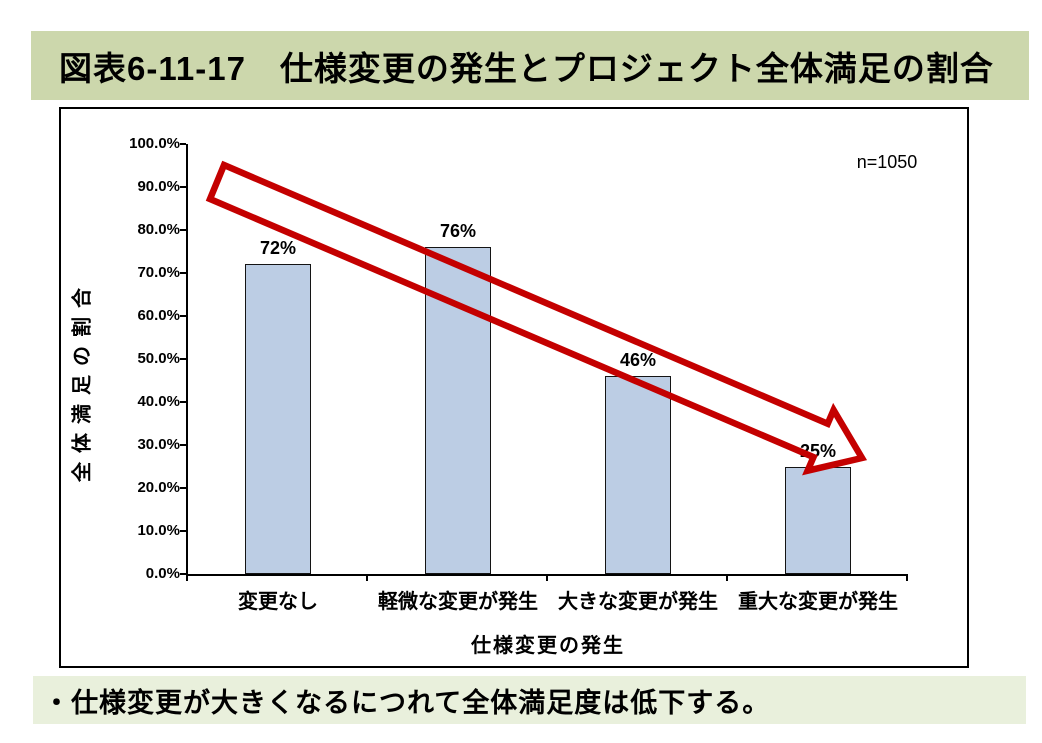 The image size is (1042, 743). Describe the element at coordinates (158, 229) in the screenshot. I see `y-tick-label: 80.0%` at that location.